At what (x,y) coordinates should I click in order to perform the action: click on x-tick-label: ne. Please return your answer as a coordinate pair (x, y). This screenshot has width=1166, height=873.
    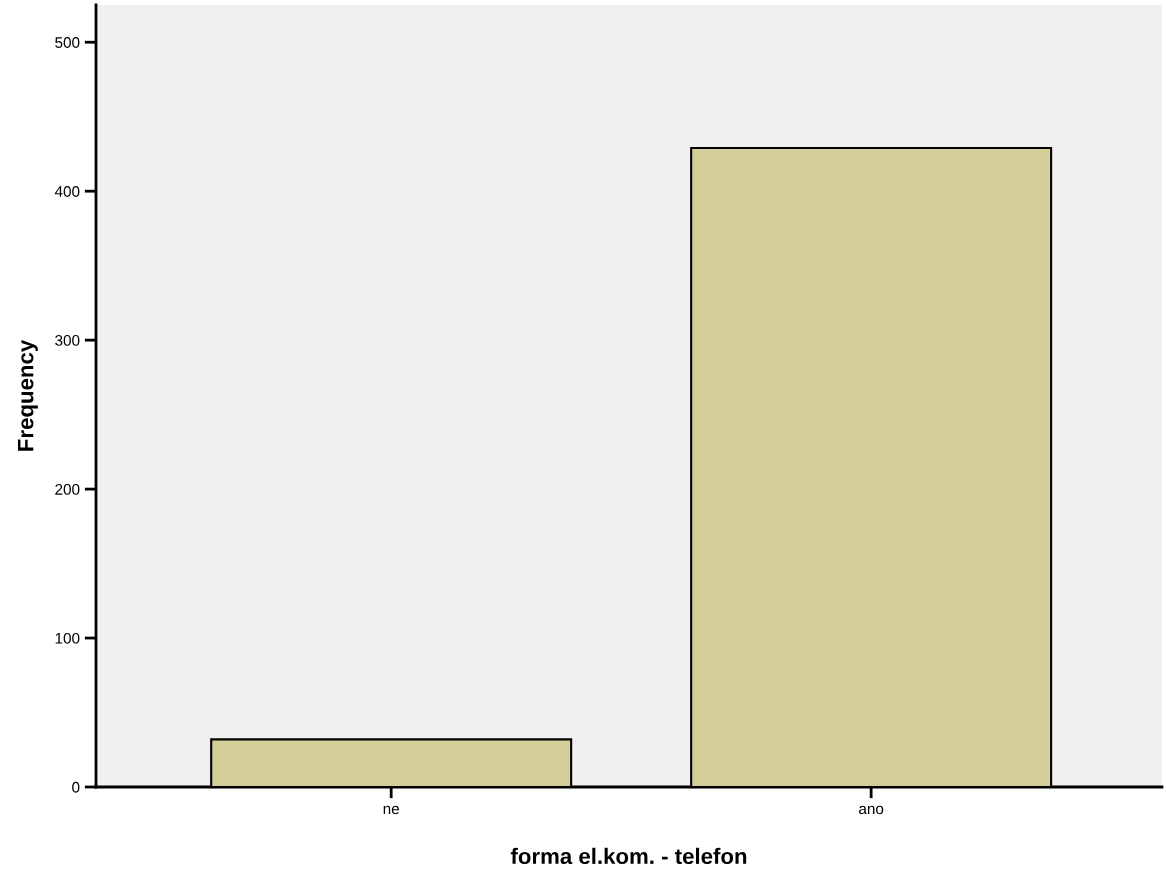
    Looking at the image, I should click on (391, 810).